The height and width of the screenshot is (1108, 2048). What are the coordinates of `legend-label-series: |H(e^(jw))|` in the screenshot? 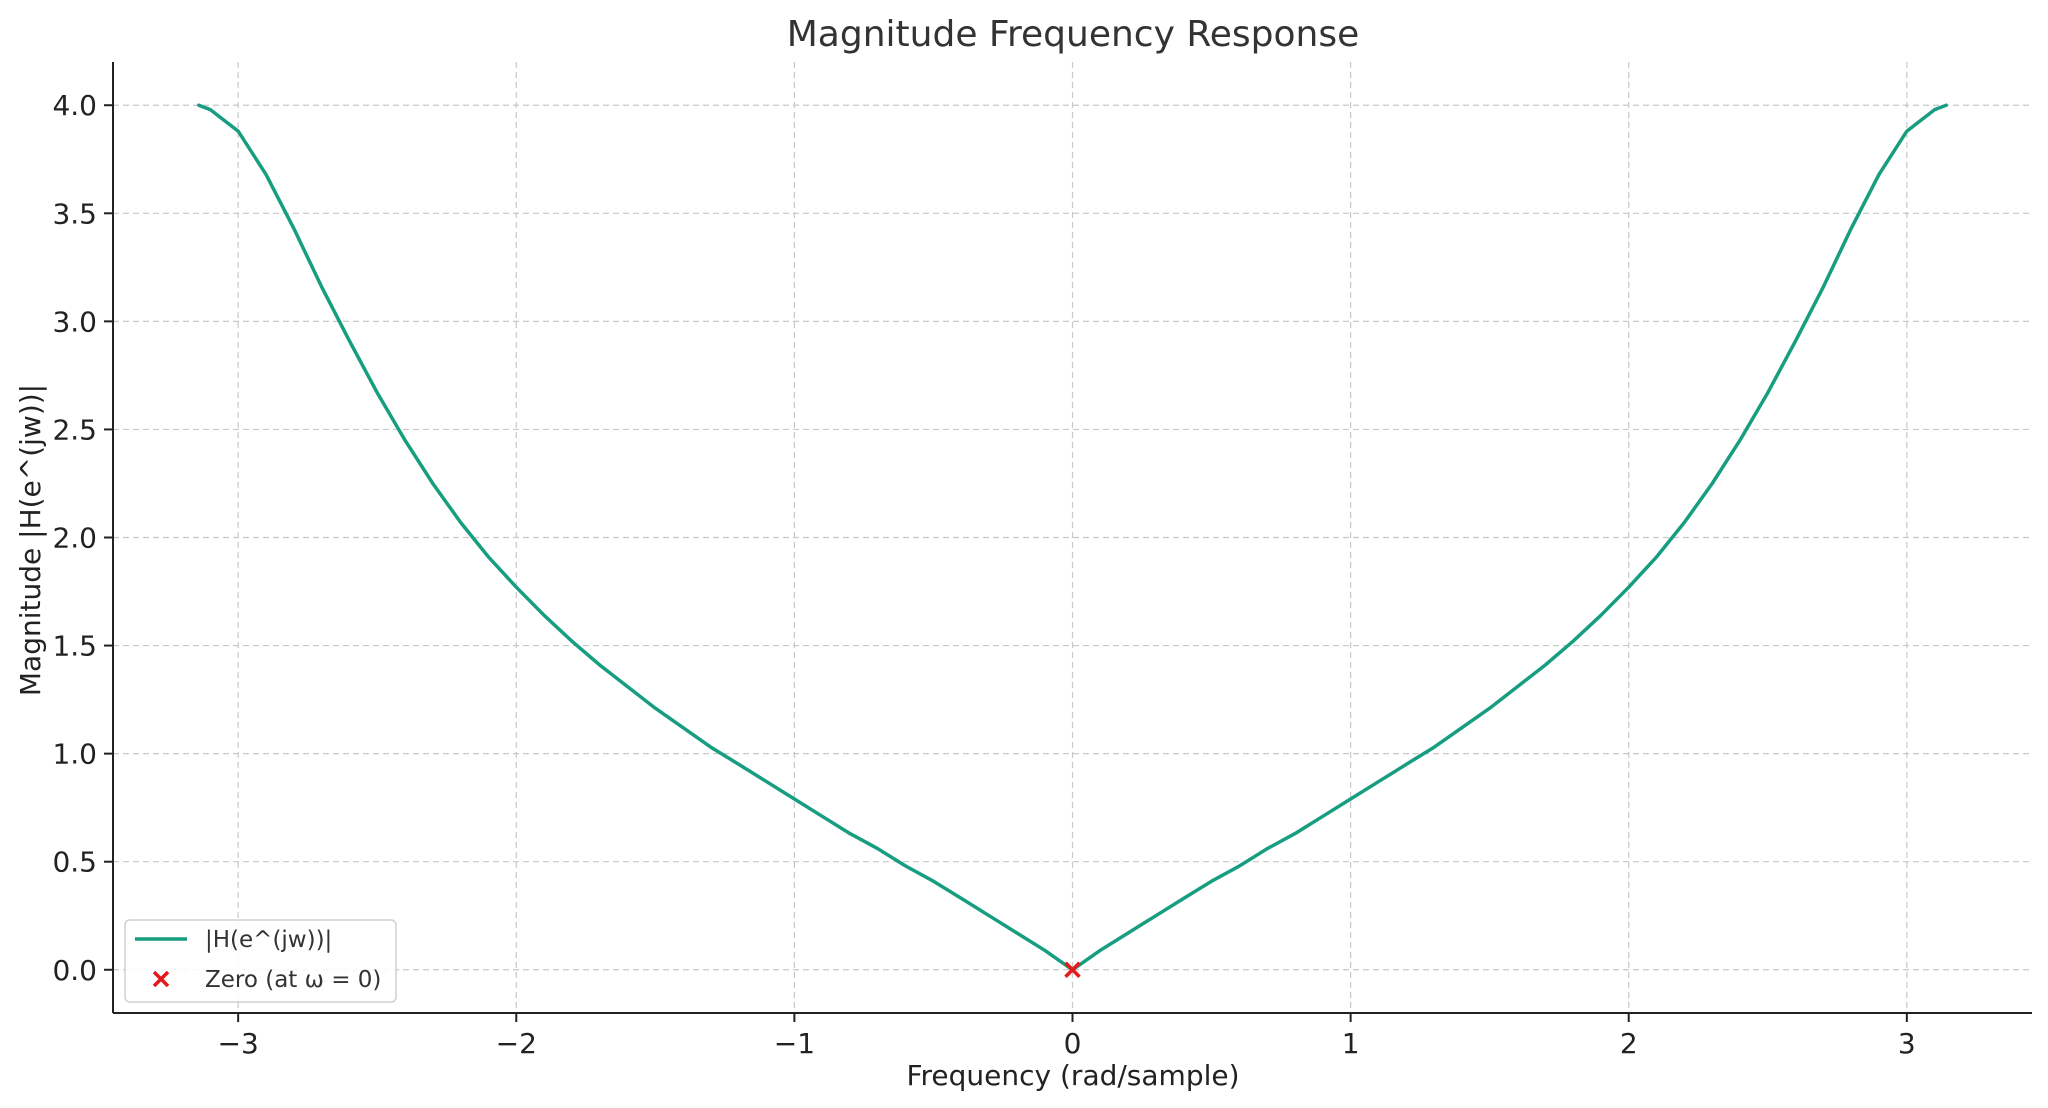 It's located at (268, 940).